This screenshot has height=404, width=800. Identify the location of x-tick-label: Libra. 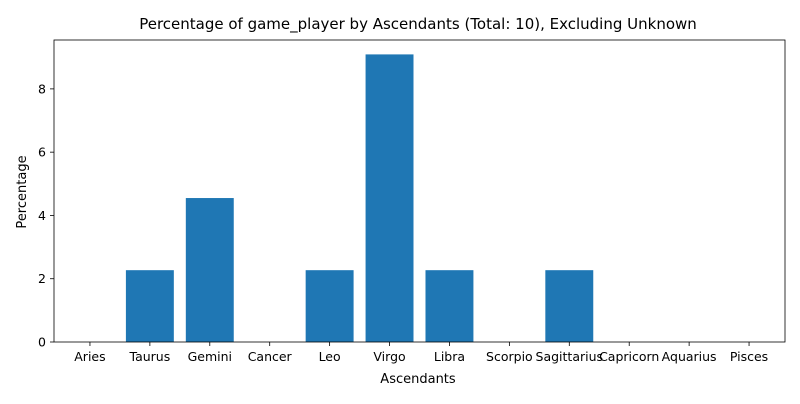
(449, 356).